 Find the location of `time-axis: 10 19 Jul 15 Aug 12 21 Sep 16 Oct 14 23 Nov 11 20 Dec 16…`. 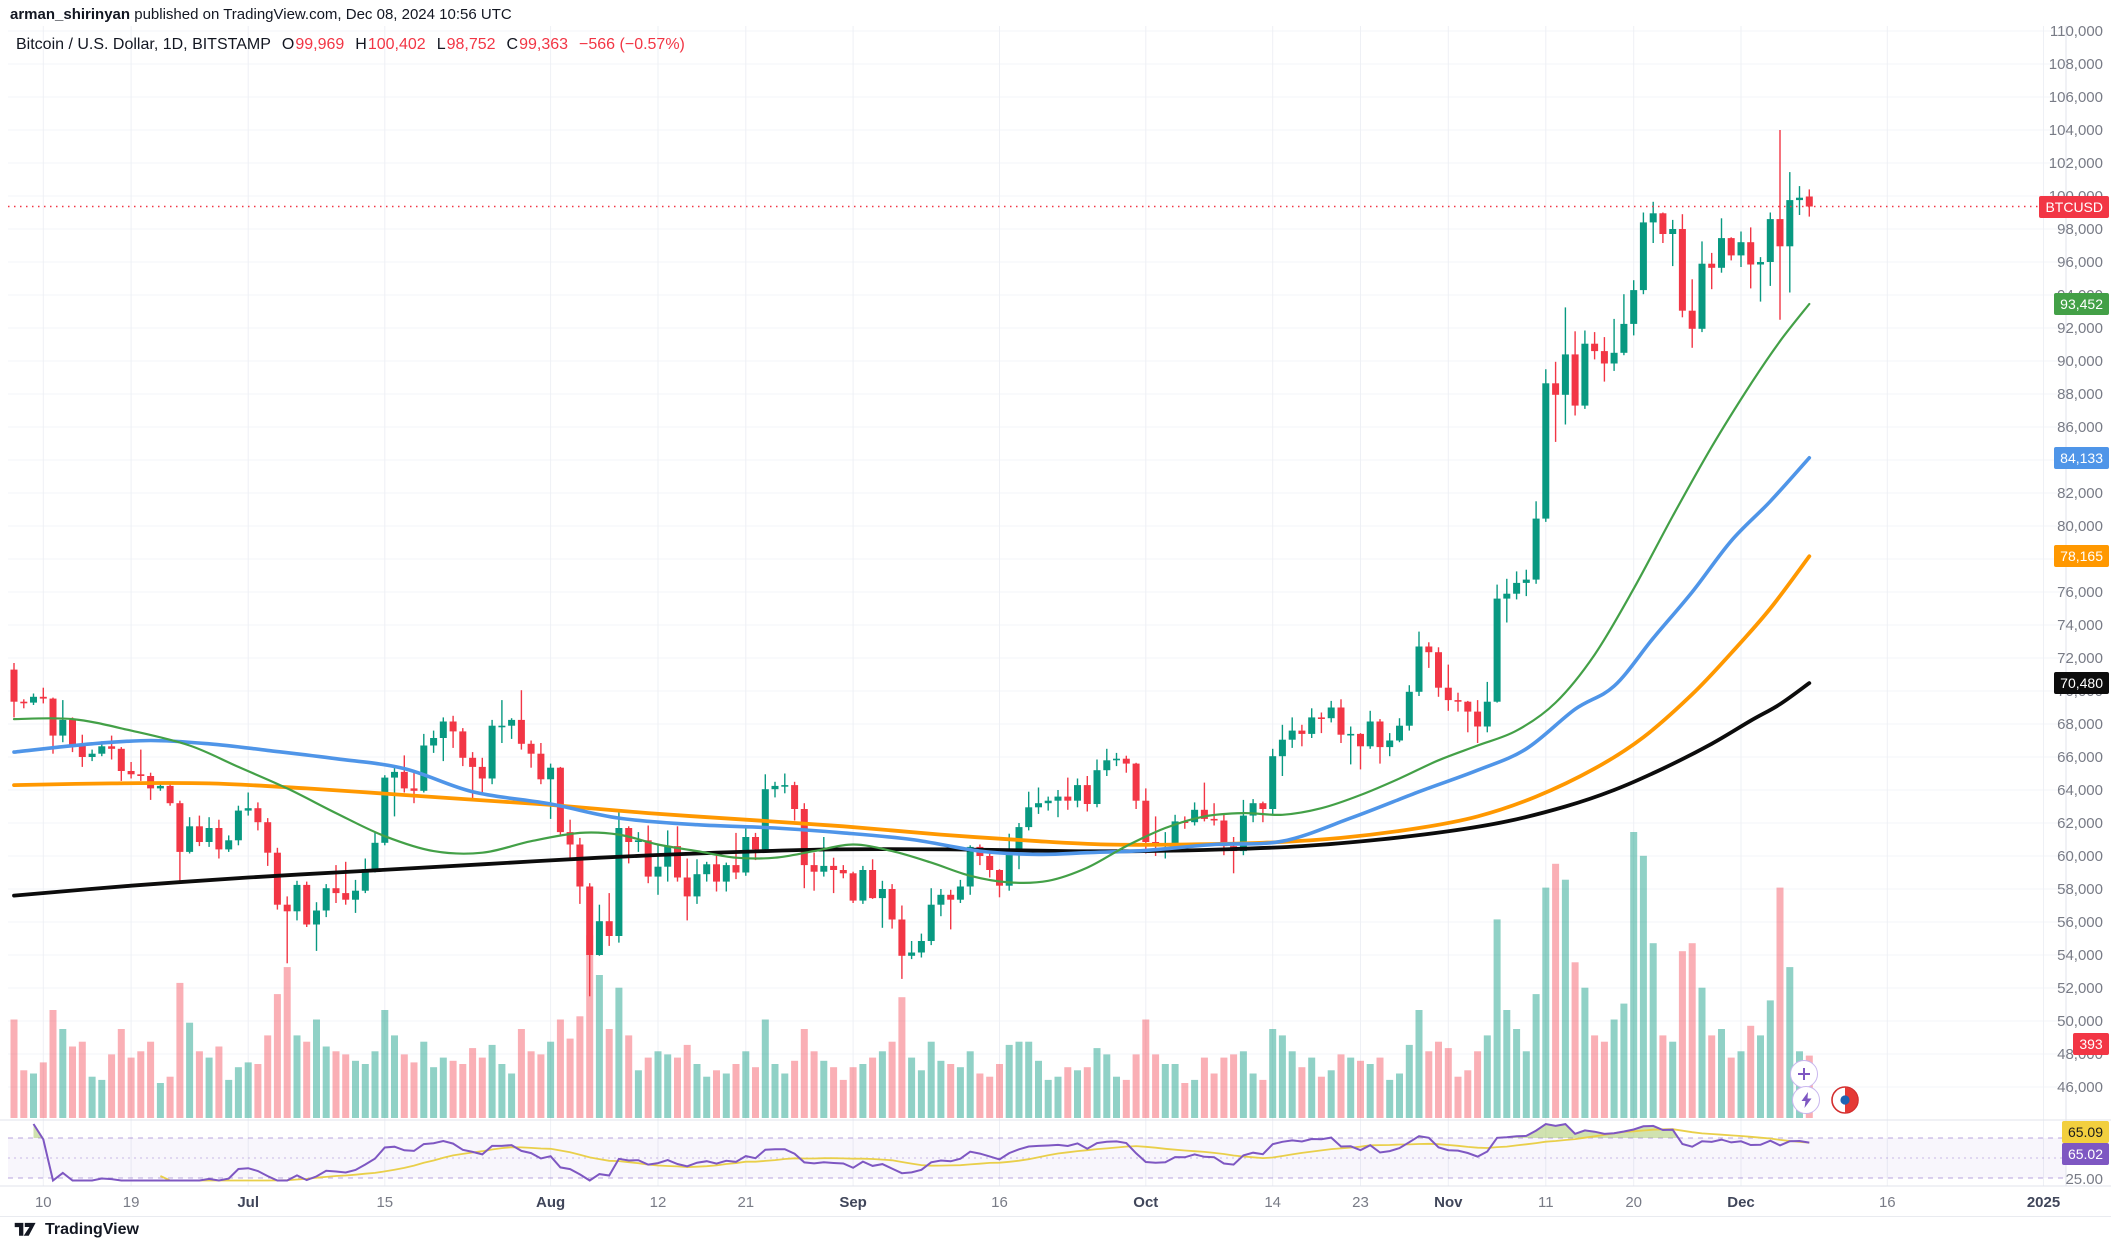

time-axis: 10 19 Jul 15 Aug 12 21 Sep 16 Oct 14 23 Nov 11 20 Dec 16… is located at coordinates (1047, 1202).